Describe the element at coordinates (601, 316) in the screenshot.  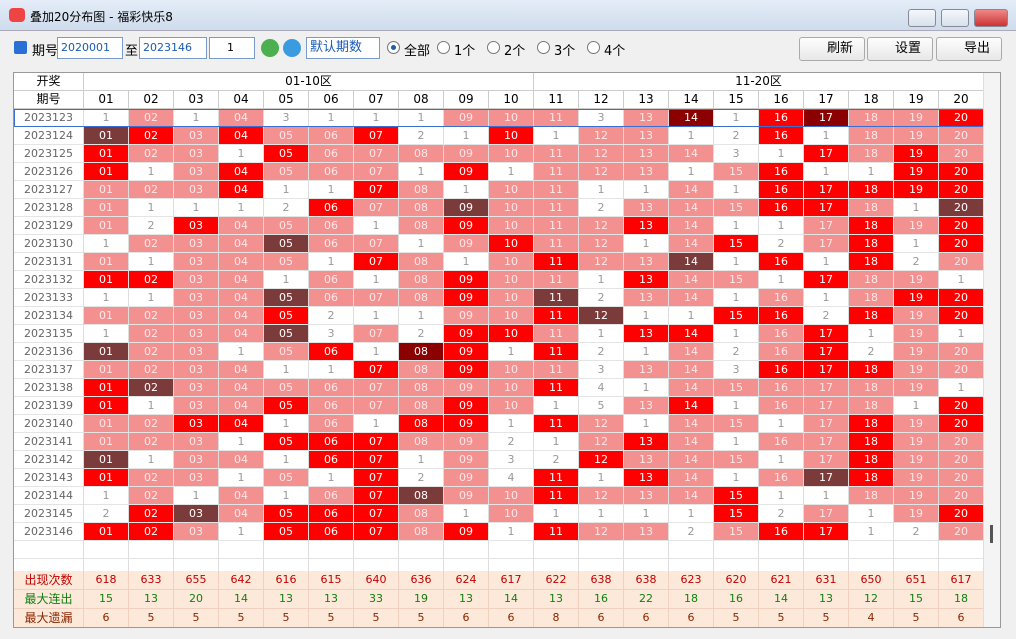
I see `number-cell: 12` at that location.